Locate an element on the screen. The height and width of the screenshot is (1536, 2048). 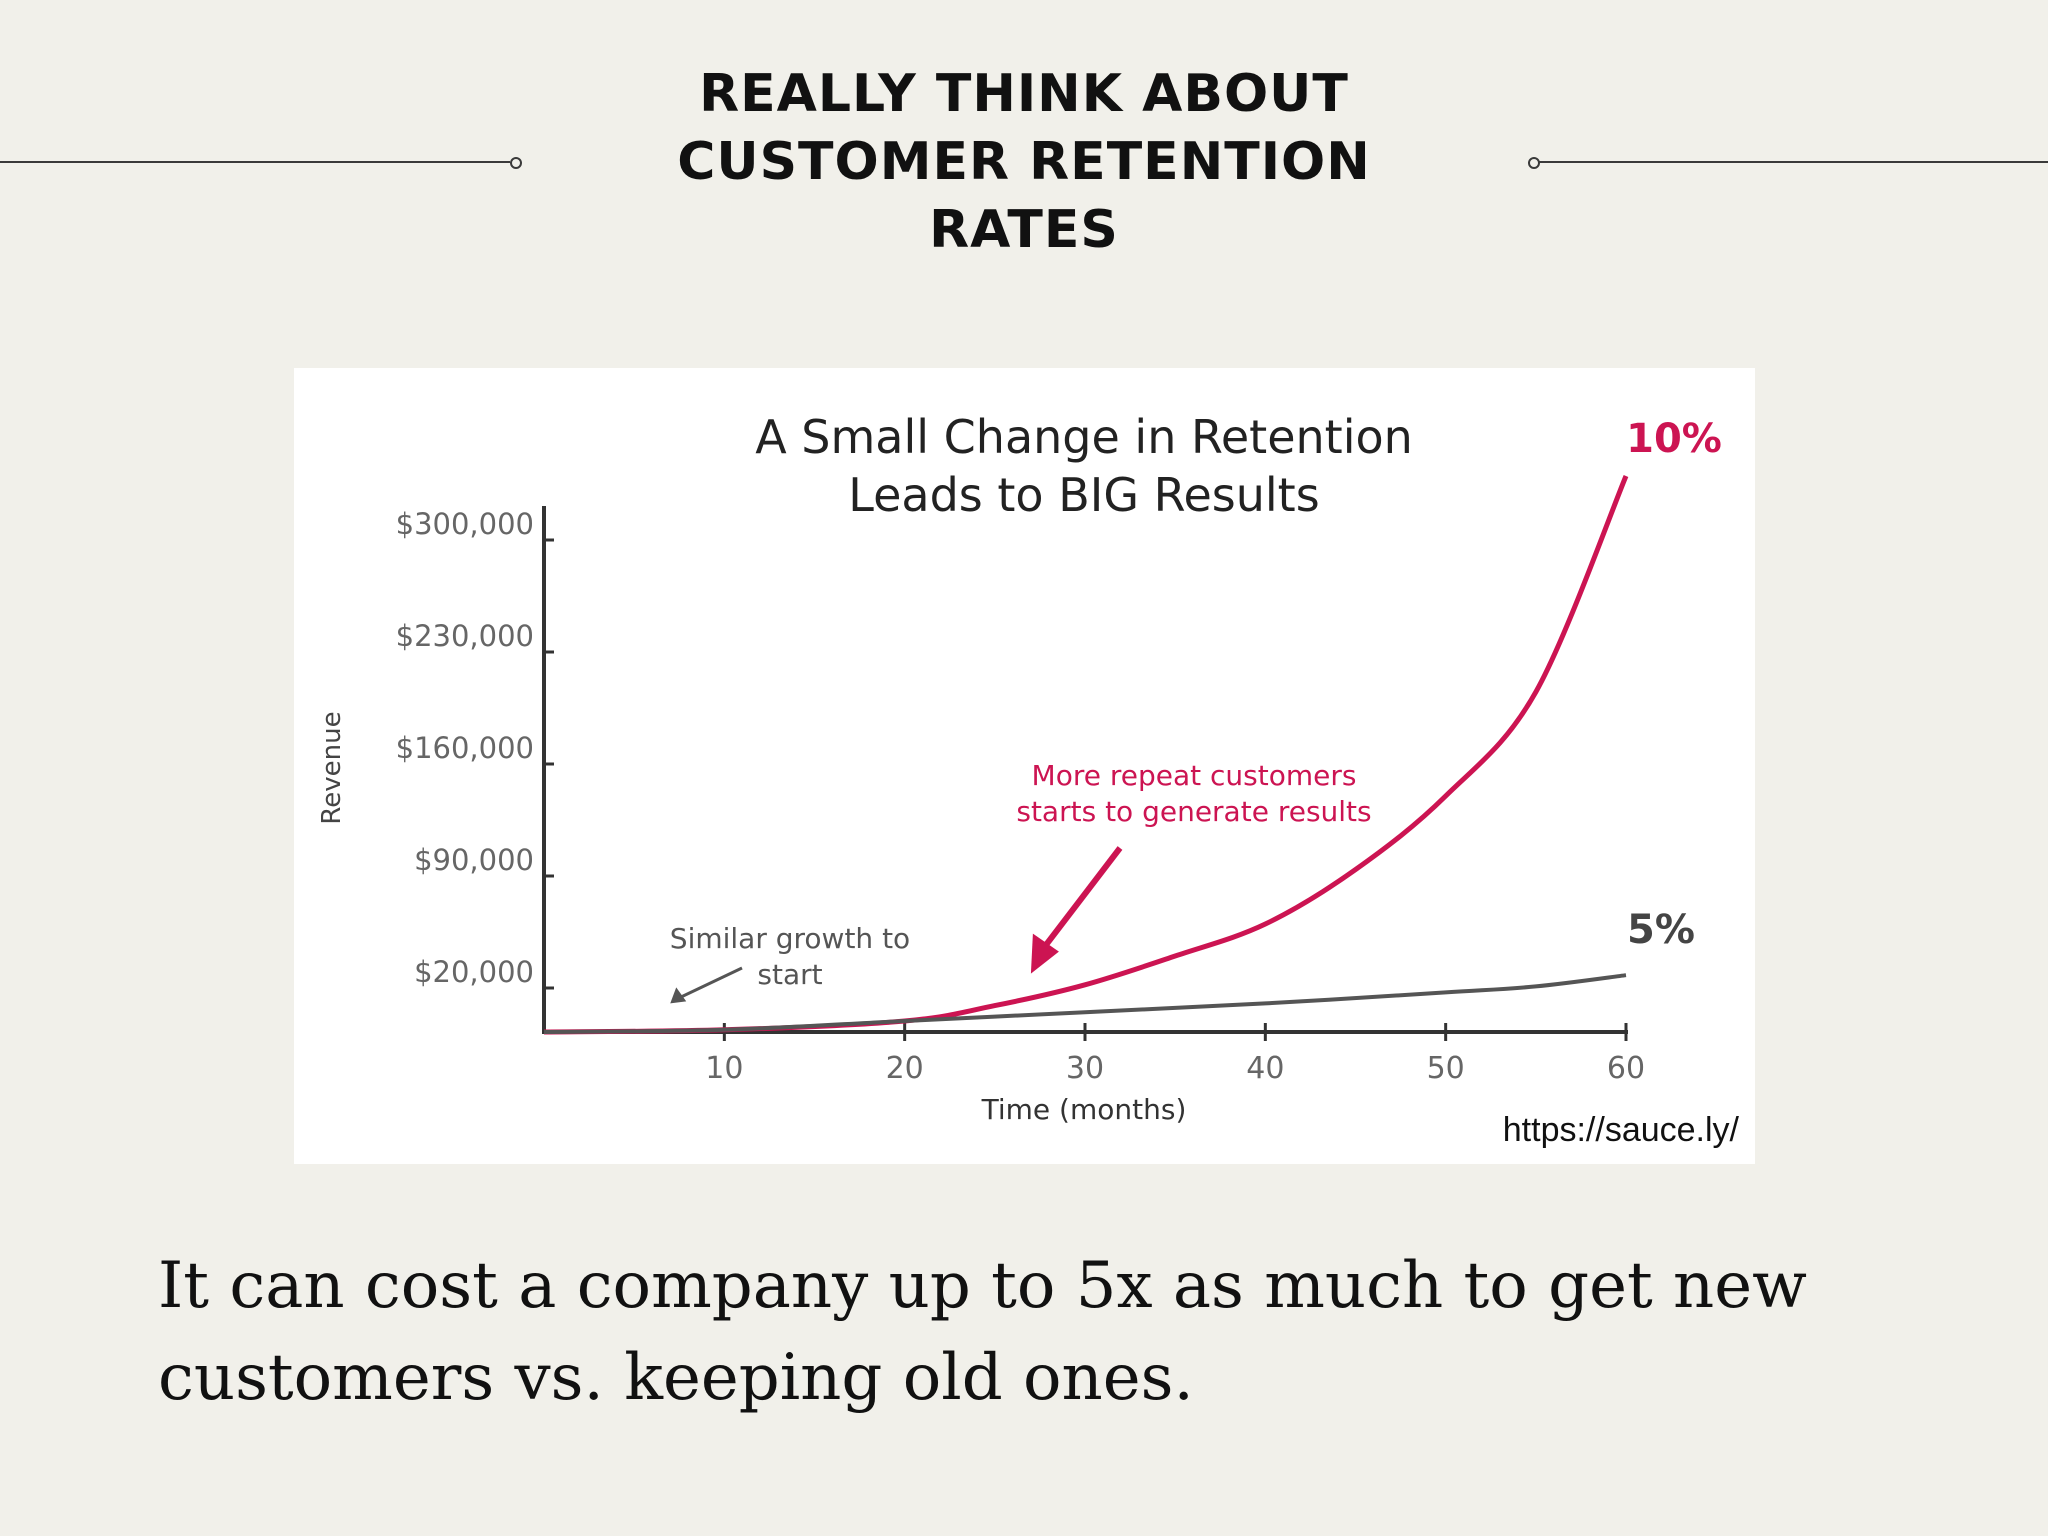
series-line-5% is located at coordinates (1085, 1003).